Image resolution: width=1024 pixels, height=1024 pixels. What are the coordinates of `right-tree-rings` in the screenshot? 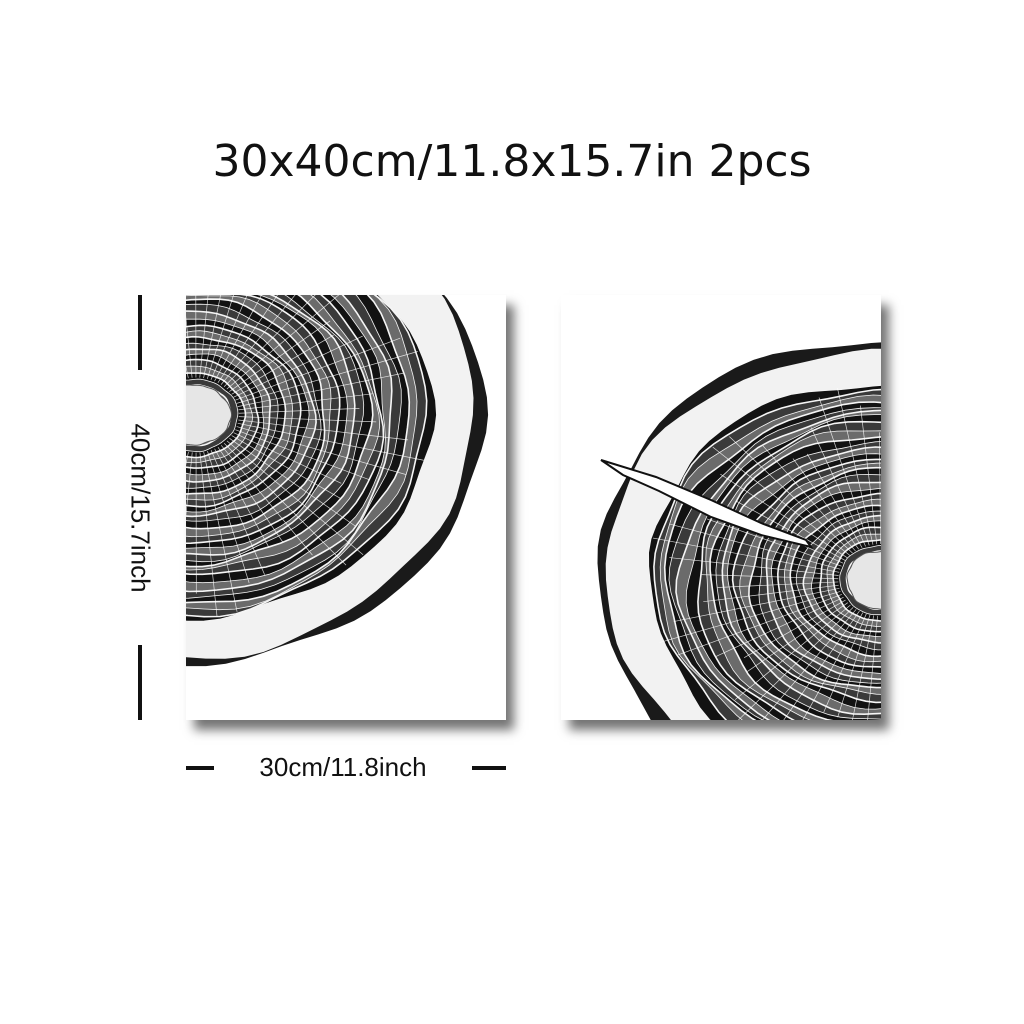 It's located at (739, 531).